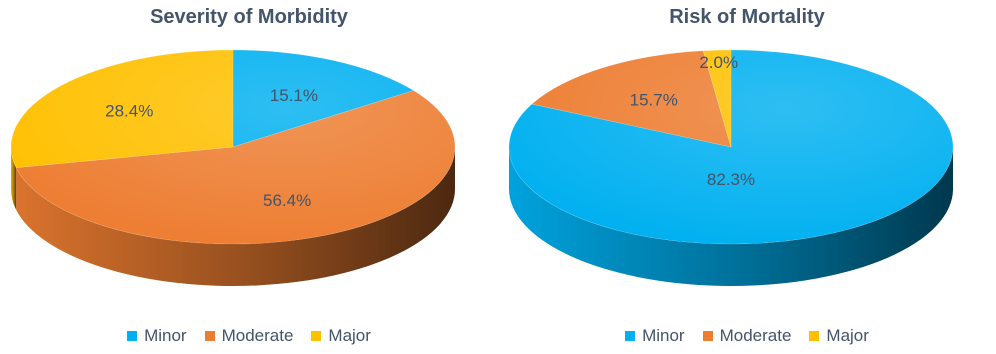  I want to click on pie-value-labels: 15.1% 56.4% 28.4%, so click(211, 148).